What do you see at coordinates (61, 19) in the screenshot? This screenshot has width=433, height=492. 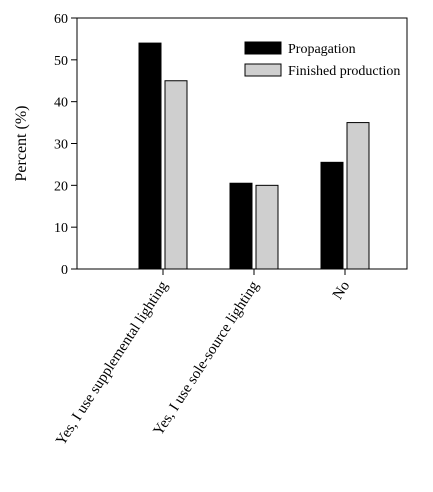 I see `y-tick-label: 60` at bounding box center [61, 19].